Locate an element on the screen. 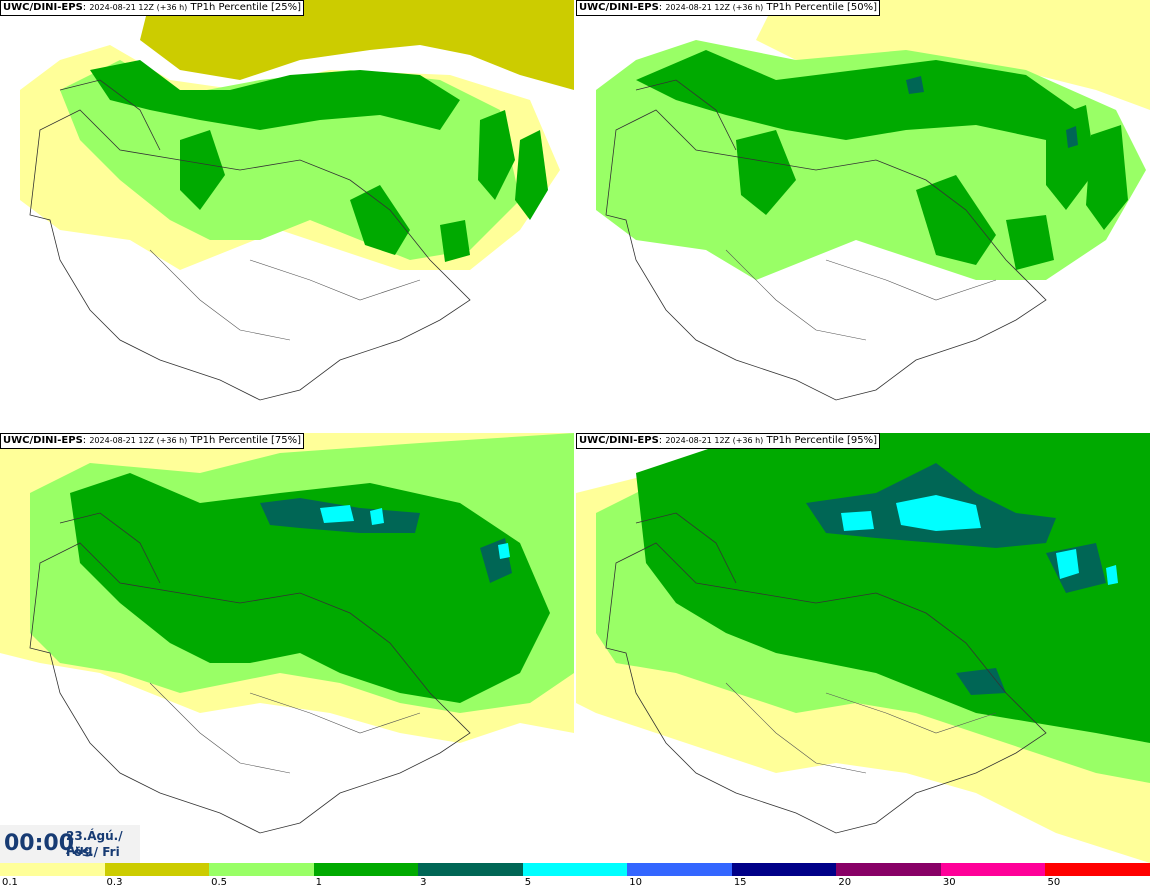 This screenshot has width=1150, height=891. legend-tick-label: 3 is located at coordinates (423, 882).